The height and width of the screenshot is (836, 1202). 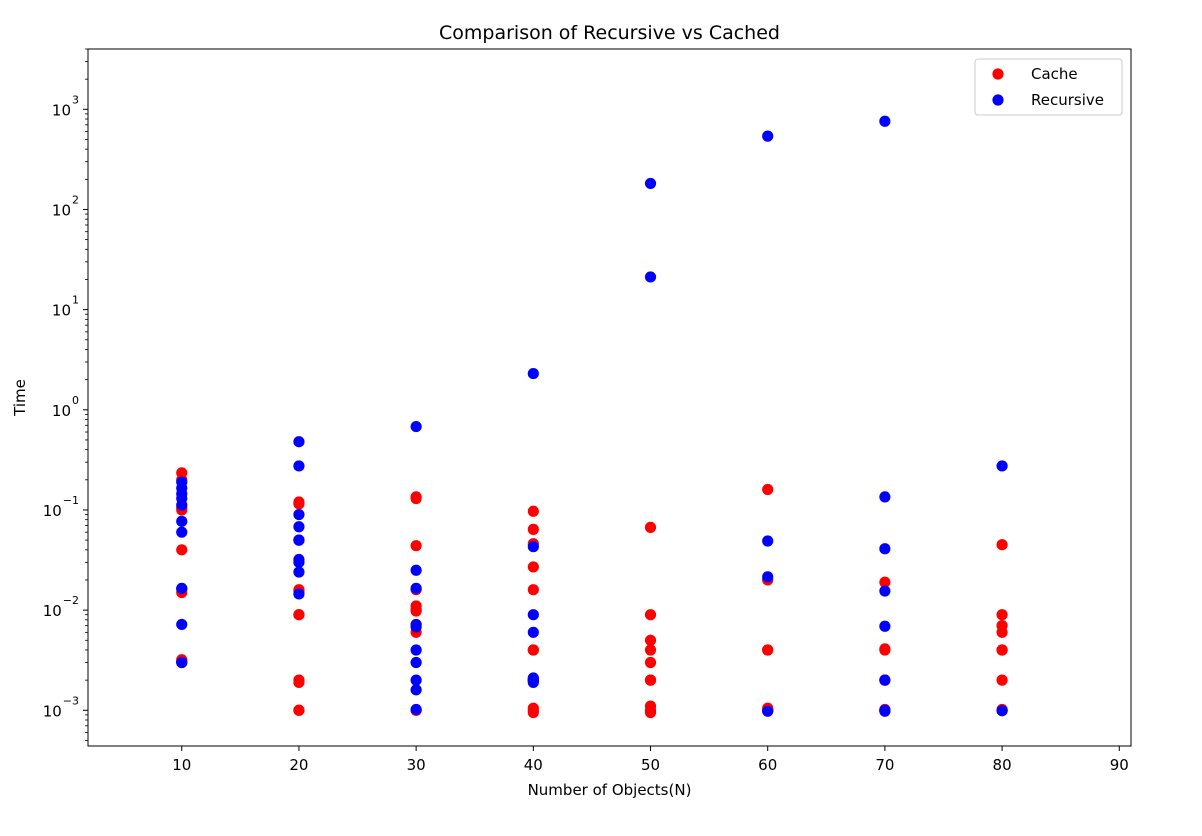 What do you see at coordinates (71, 700) in the screenshot?
I see `y-tick-label-exponent: −3` at bounding box center [71, 700].